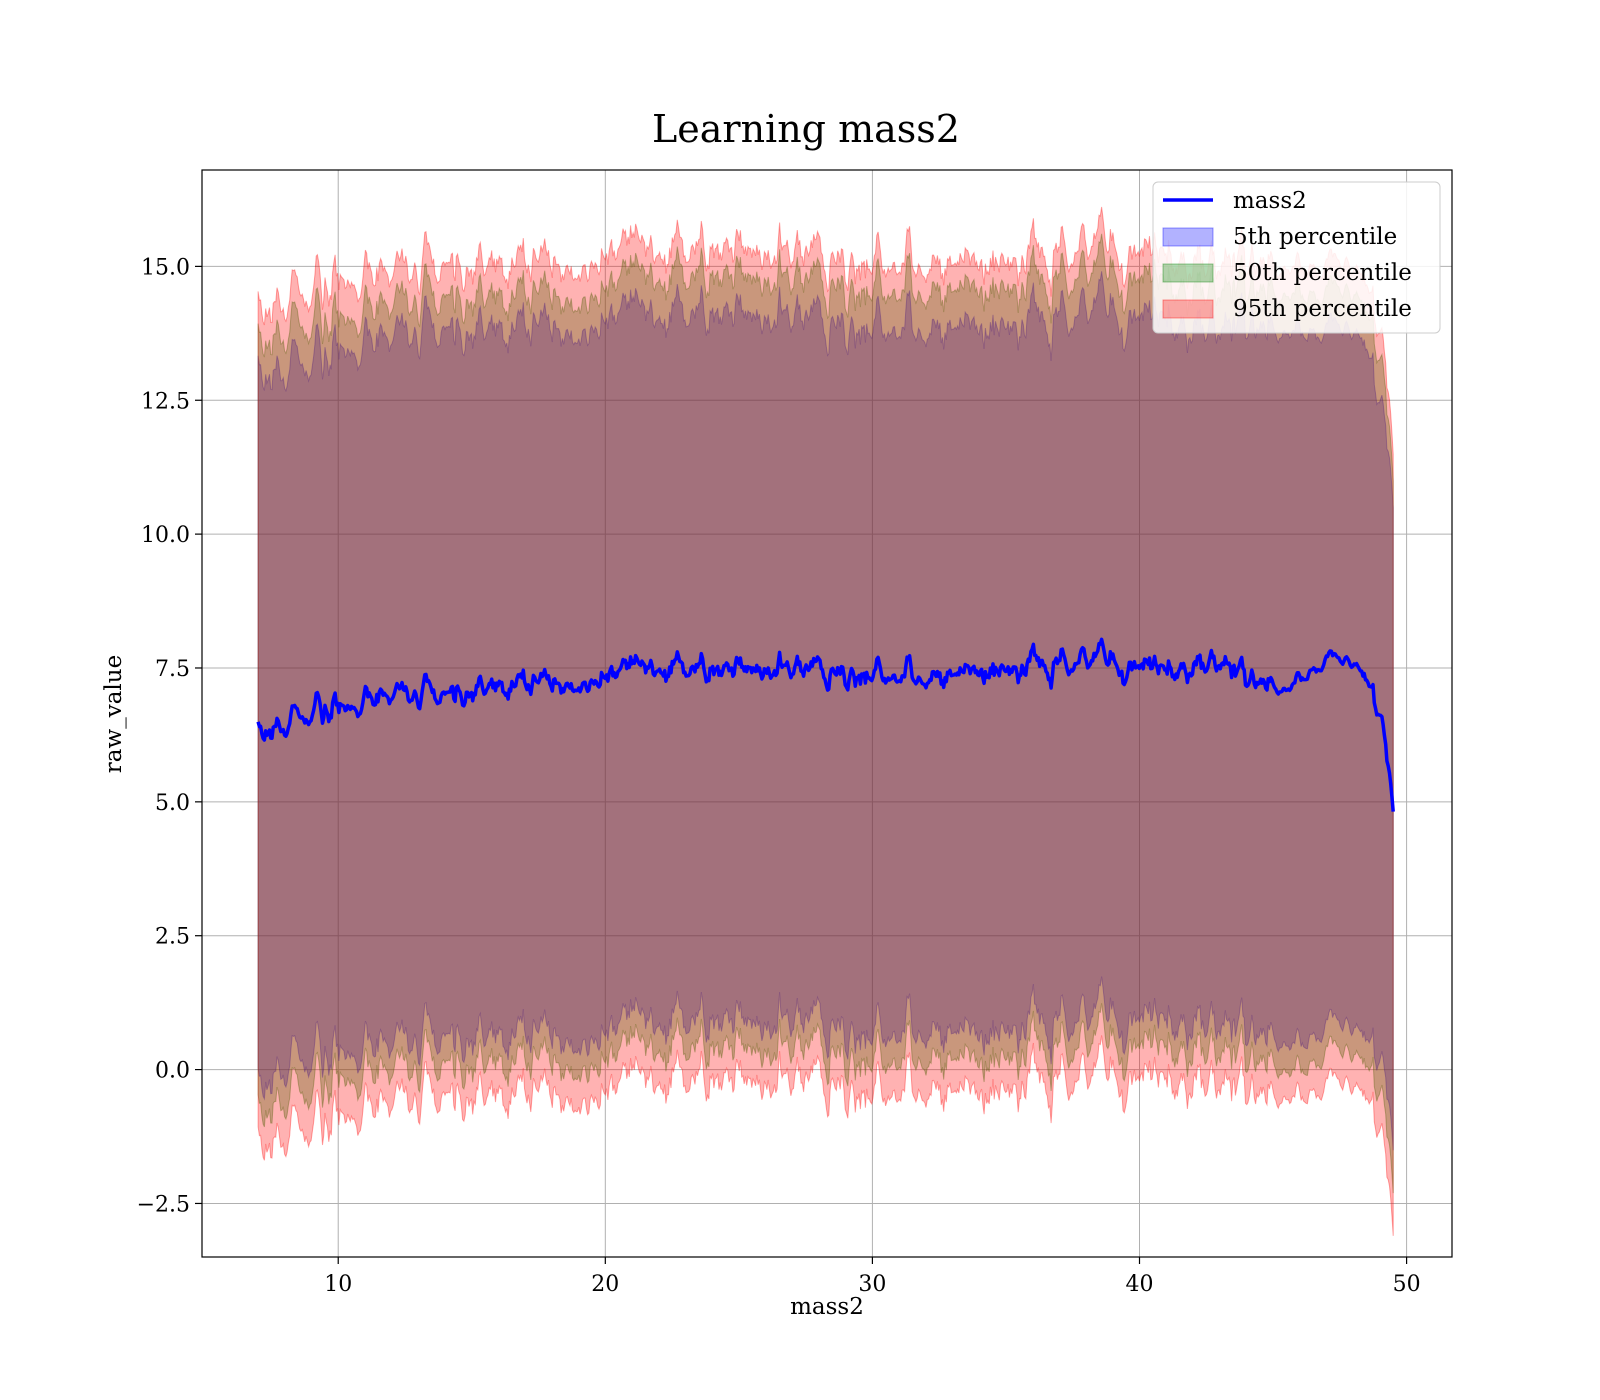  I want to click on x-tick-label: 20, so click(605, 1284).